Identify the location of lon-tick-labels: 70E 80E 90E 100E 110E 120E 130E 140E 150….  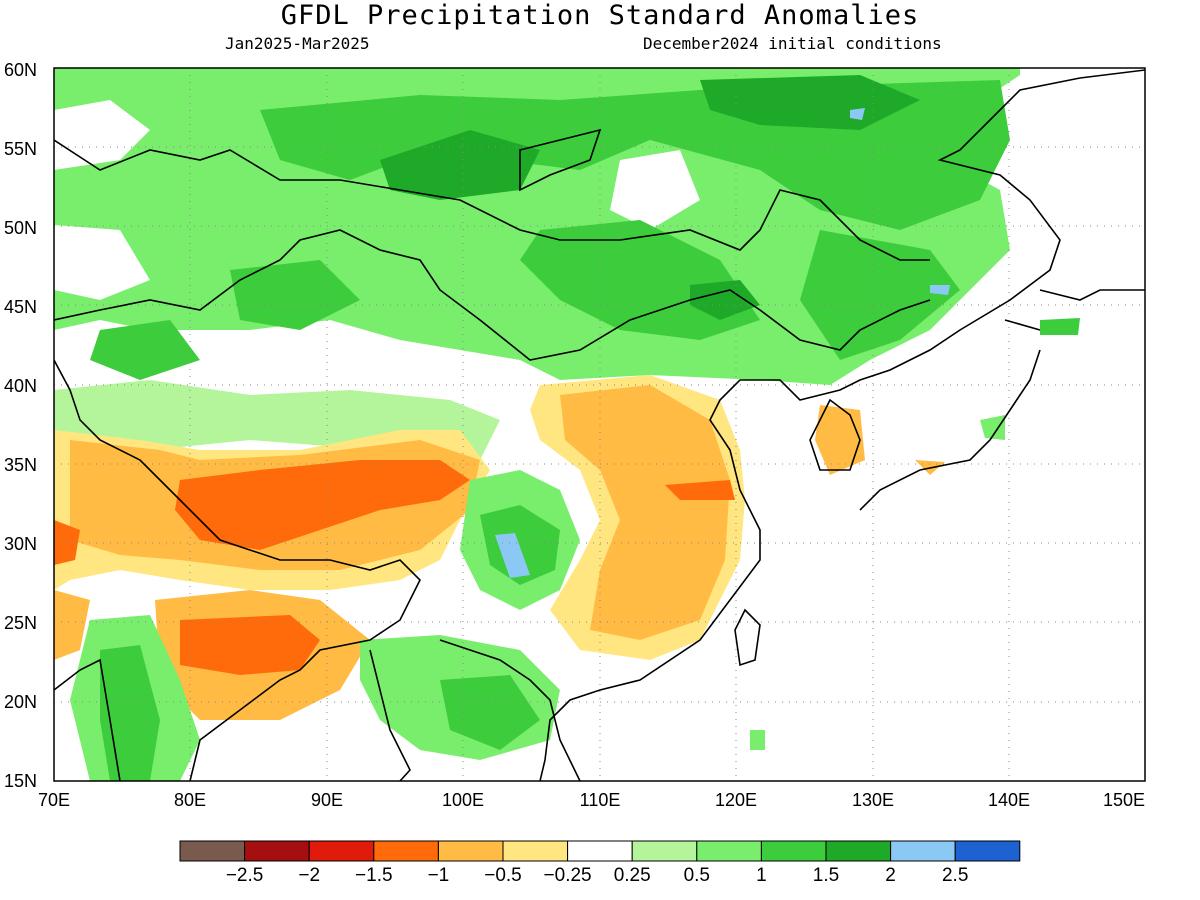
(591, 800).